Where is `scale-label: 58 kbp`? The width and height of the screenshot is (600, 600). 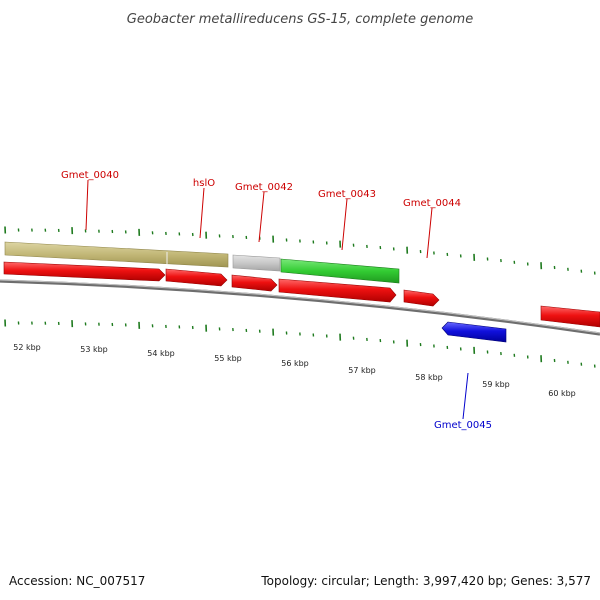
scale-label: 58 kbp is located at coordinates (429, 377).